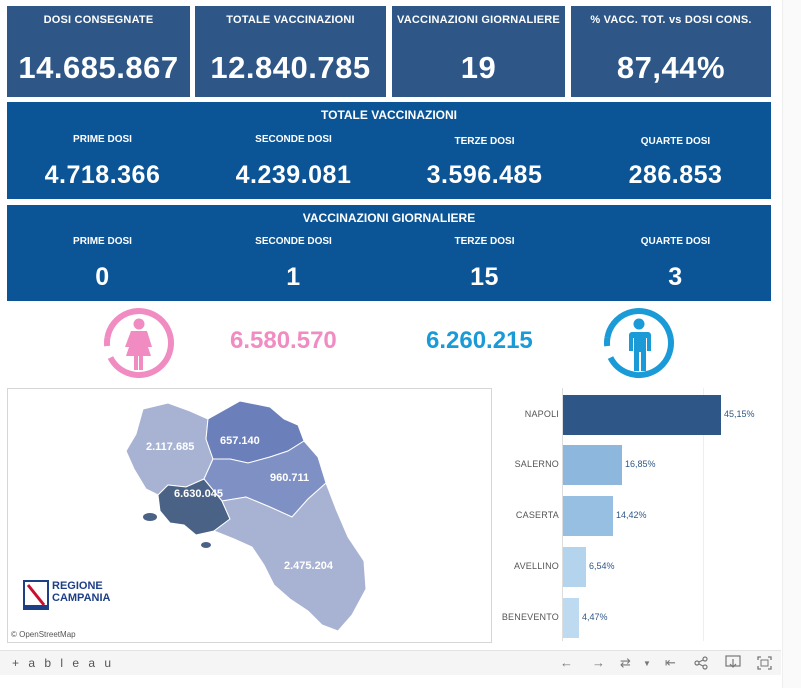 This screenshot has width=801, height=688. I want to click on column-value: 286.853, so click(675, 175).